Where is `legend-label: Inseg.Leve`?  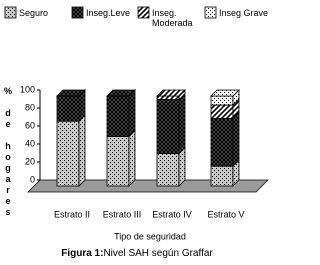
legend-label: Inseg.Leve is located at coordinates (108, 13).